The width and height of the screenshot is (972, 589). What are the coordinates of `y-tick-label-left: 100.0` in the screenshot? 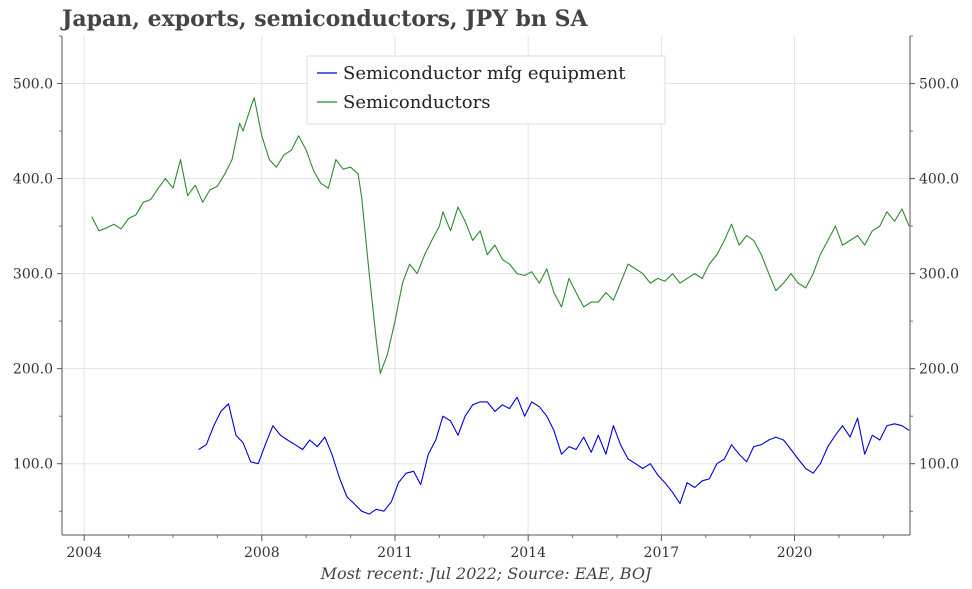 It's located at (33, 465).